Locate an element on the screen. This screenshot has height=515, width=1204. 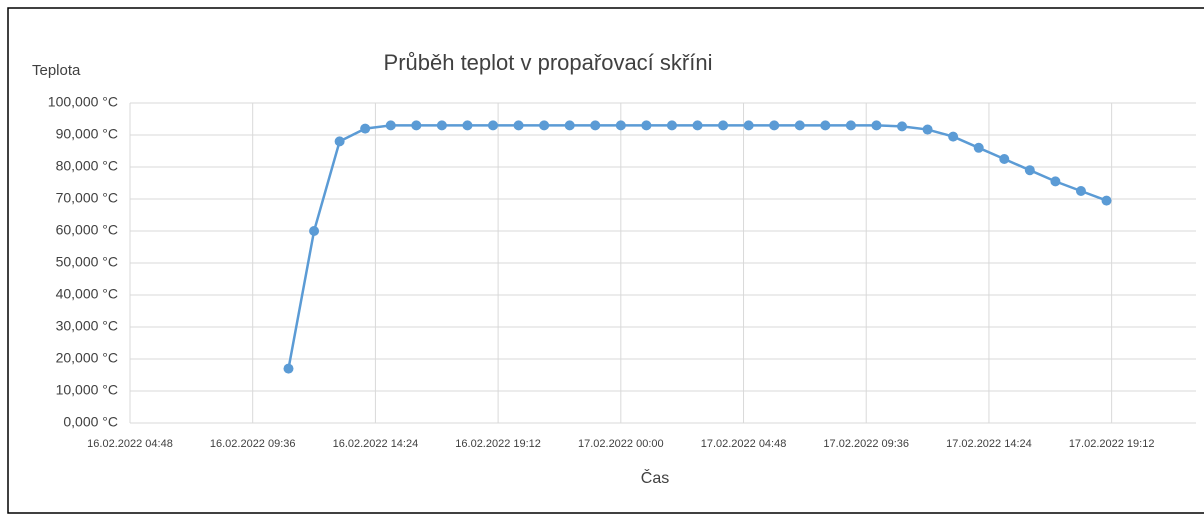
x-tick-label: 16.02.2022 19:12 is located at coordinates (498, 444).